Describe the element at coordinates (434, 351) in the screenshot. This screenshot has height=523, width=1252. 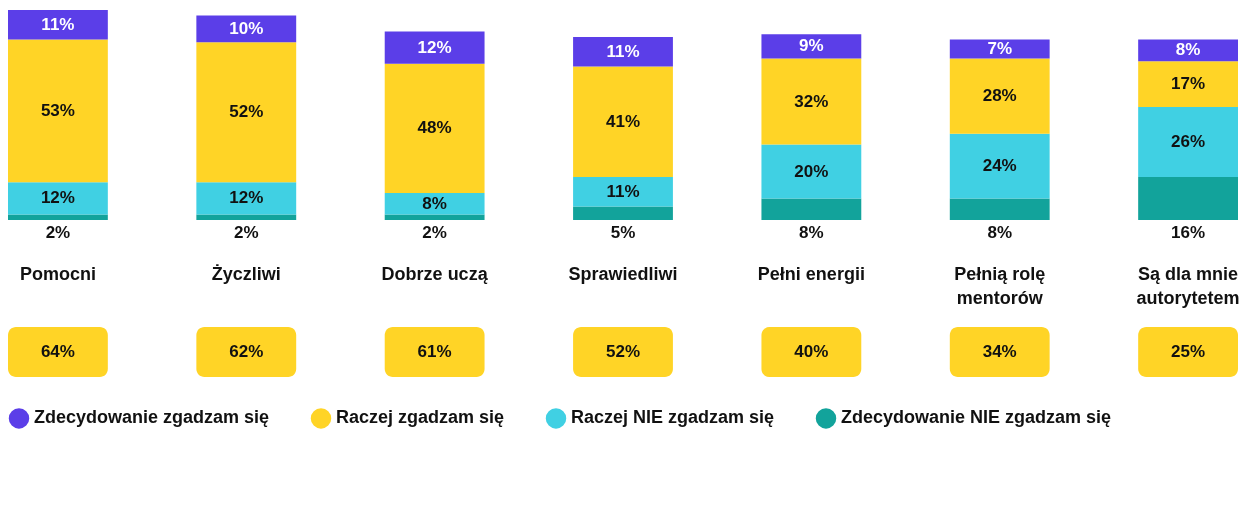
I see `text: 61%` at that location.